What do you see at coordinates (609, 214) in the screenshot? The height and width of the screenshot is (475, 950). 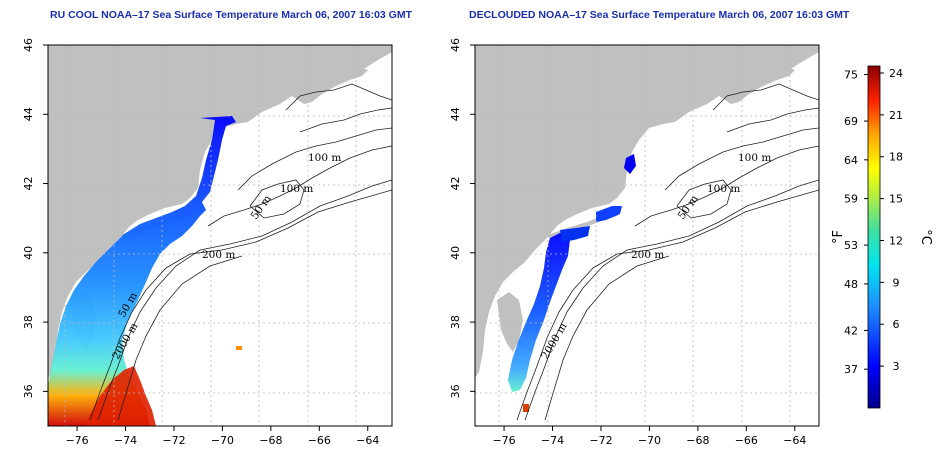 I see `sst-patch-north` at bounding box center [609, 214].